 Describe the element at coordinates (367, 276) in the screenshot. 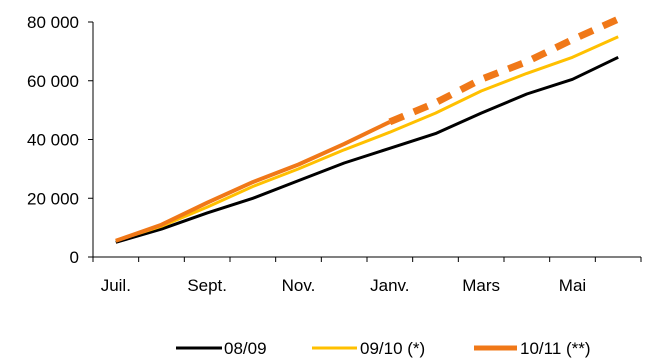

I see `x-axis-ticks: Juil. Sept. Nov. Janv. Mars Mai` at that location.